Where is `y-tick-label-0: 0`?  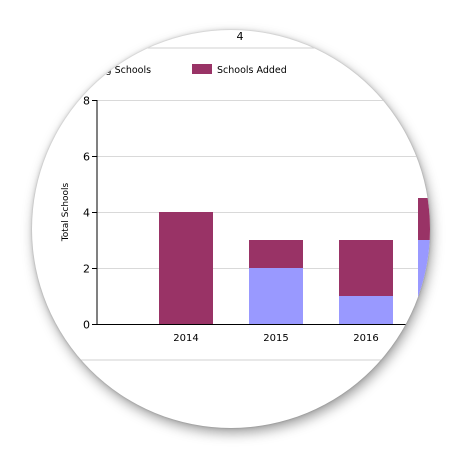 y-tick-label-0: 0 is located at coordinates (86, 325).